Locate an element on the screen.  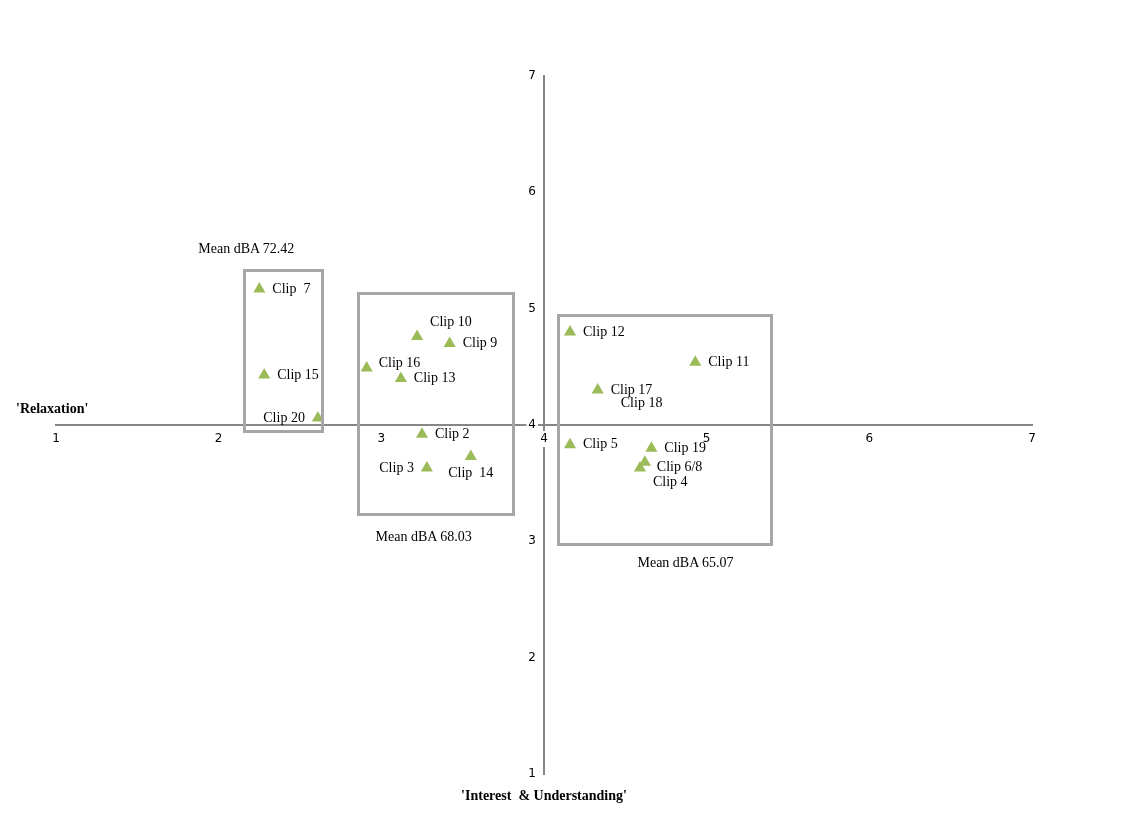
x-tick-label: 3 is located at coordinates (381, 438).